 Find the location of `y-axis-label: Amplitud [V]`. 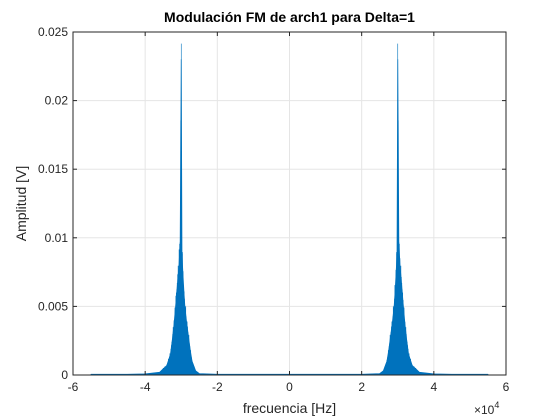

y-axis-label: Amplitud [V] is located at coordinates (21, 203).